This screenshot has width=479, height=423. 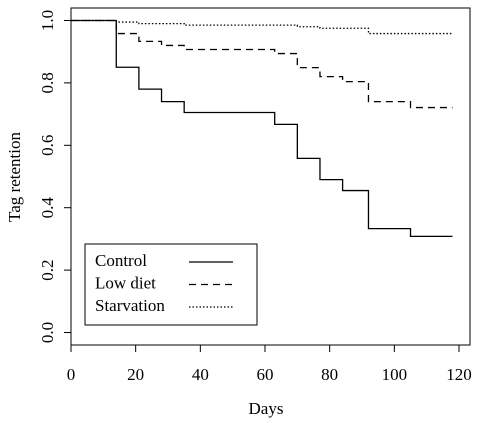 What do you see at coordinates (71, 374) in the screenshot?
I see `x-tick-label: 0` at bounding box center [71, 374].